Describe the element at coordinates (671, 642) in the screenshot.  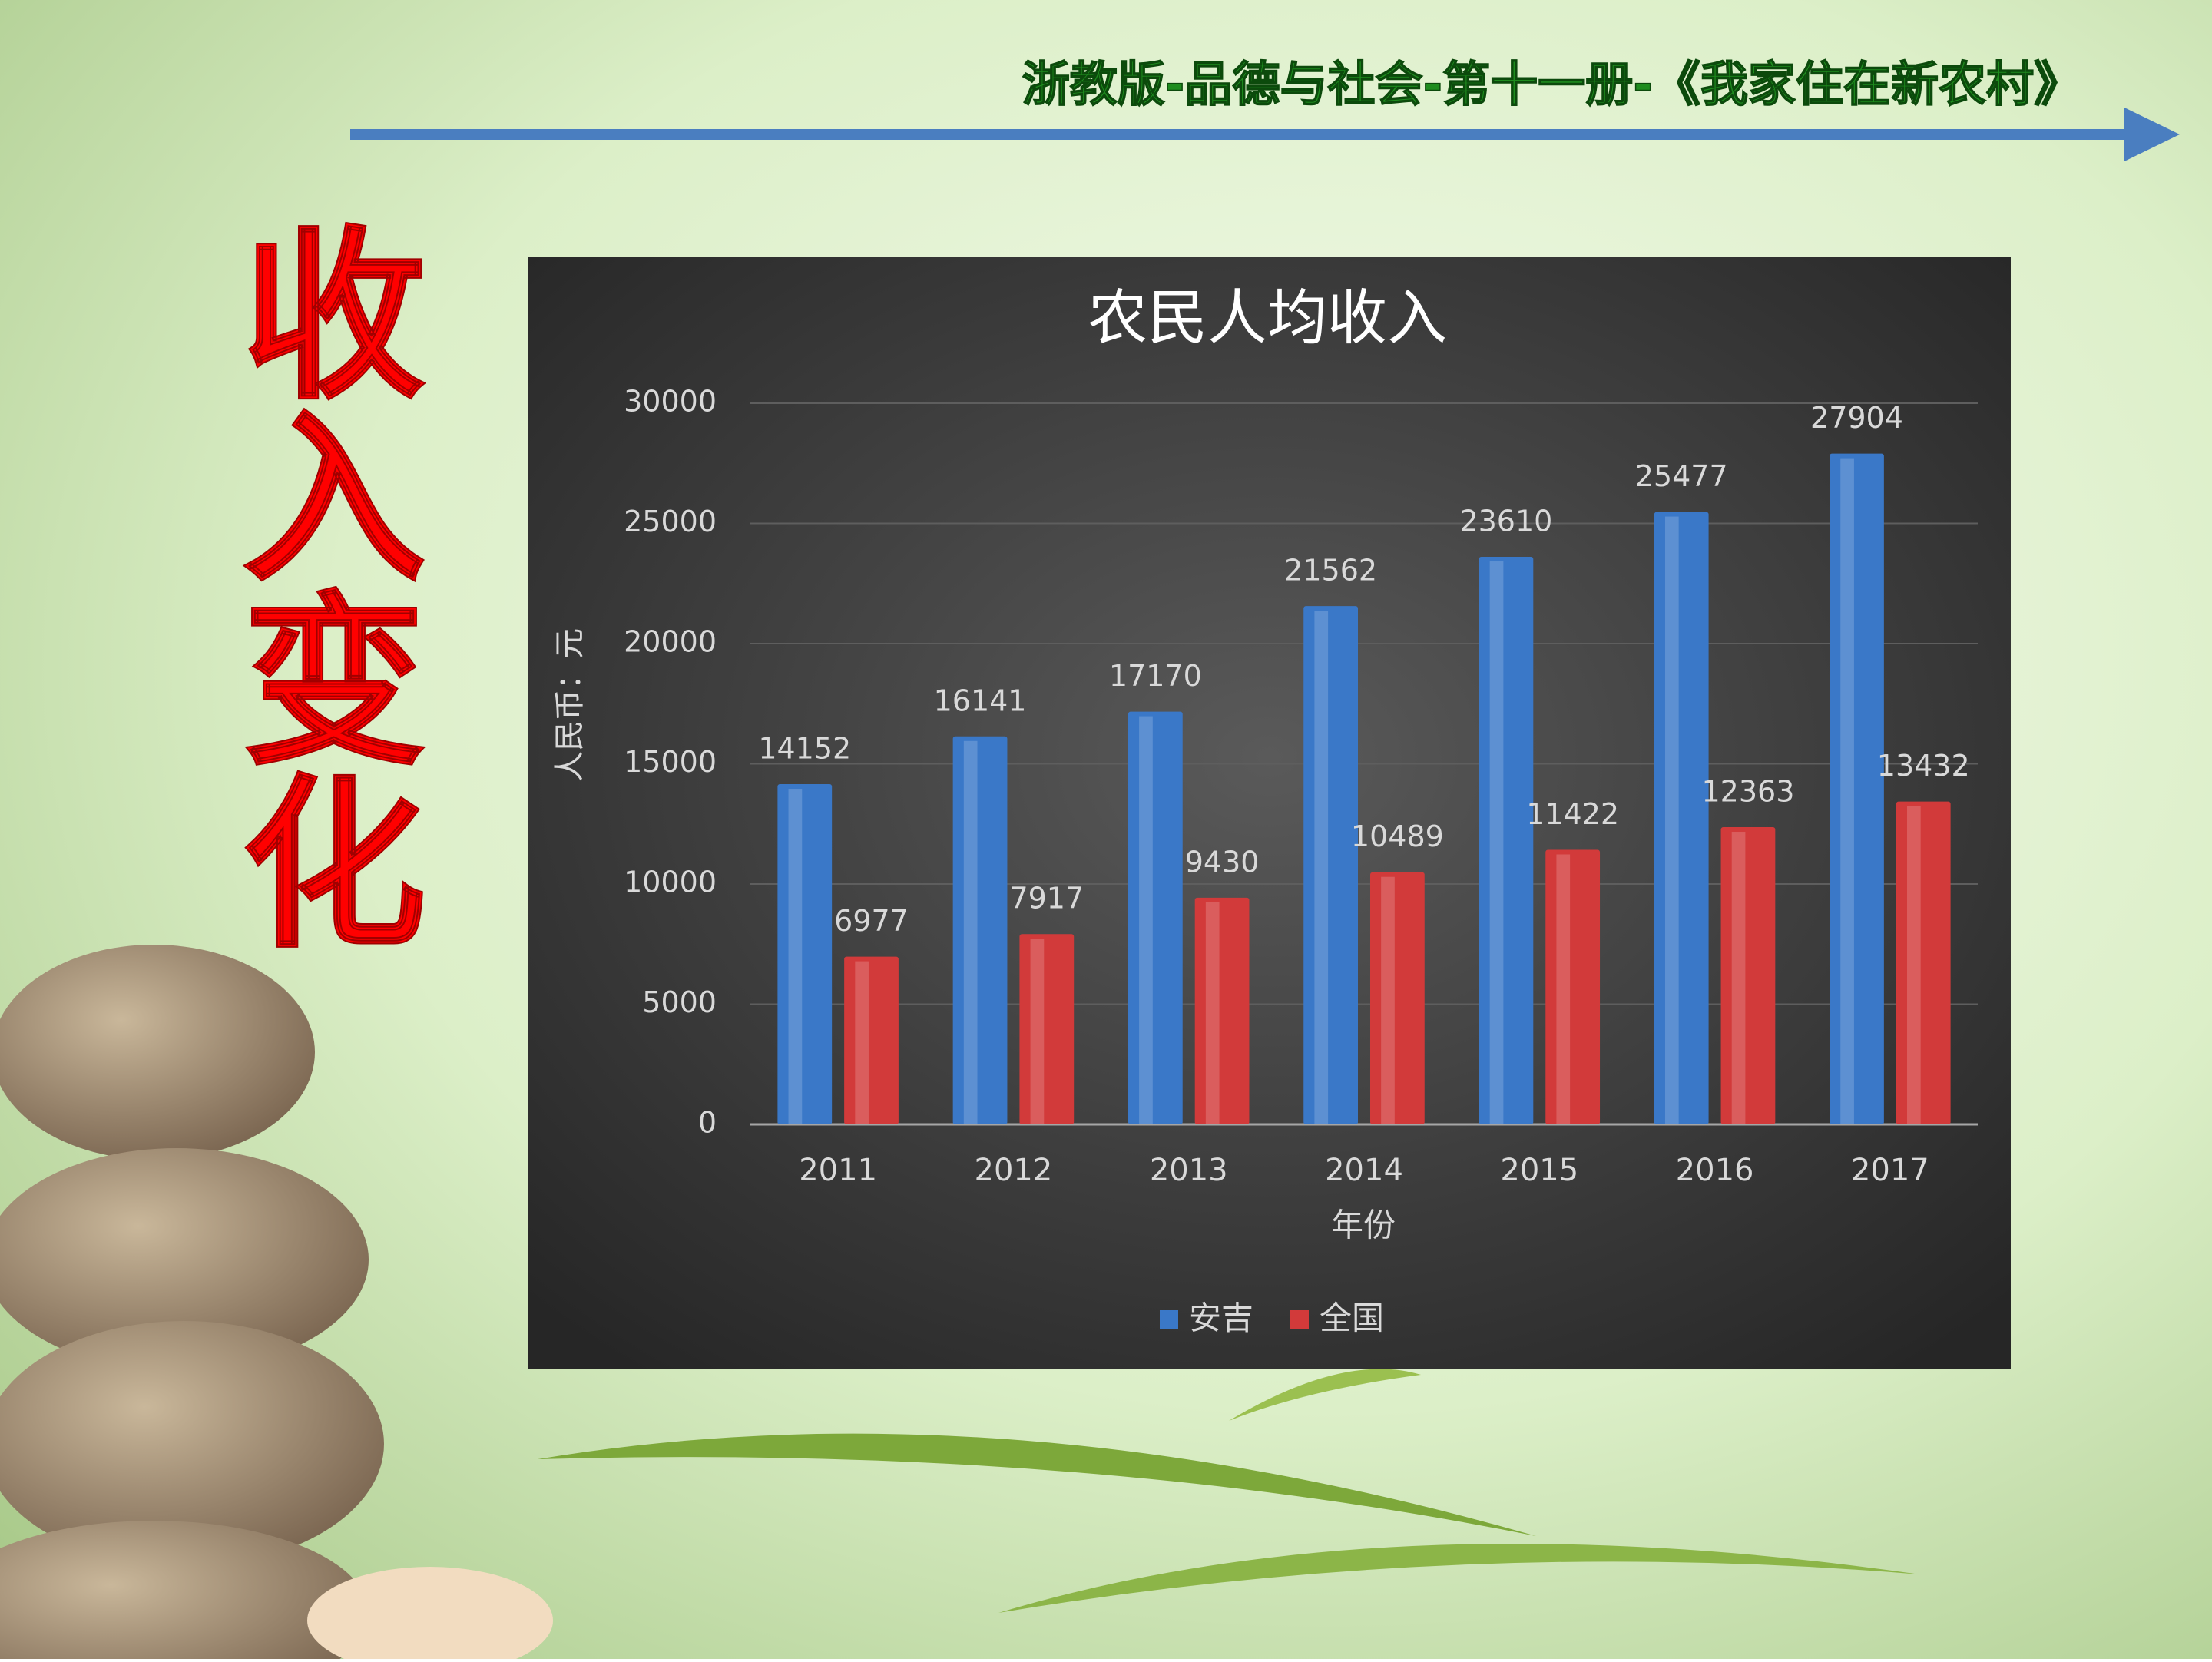
I see `y-tick-label: 20000` at that location.